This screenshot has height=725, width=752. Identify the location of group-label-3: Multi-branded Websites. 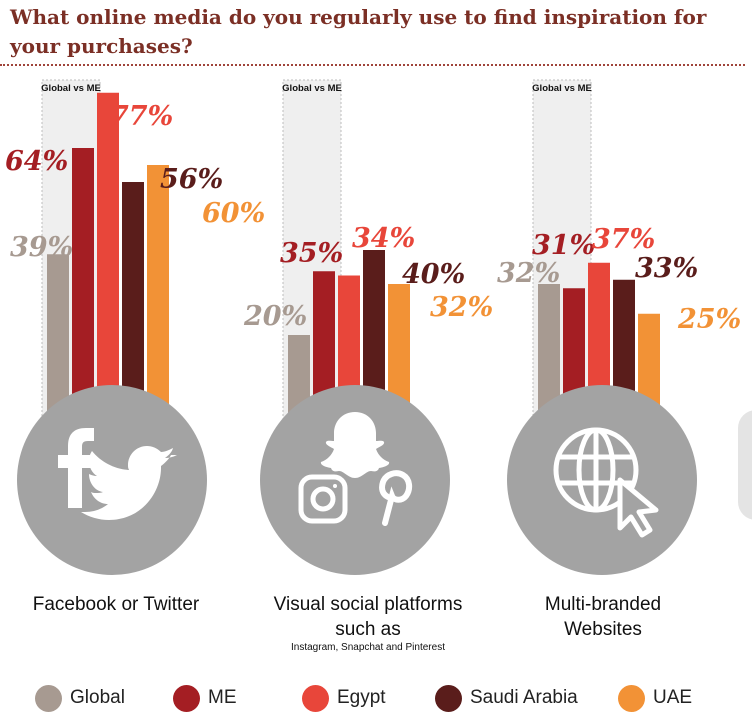
(603, 617).